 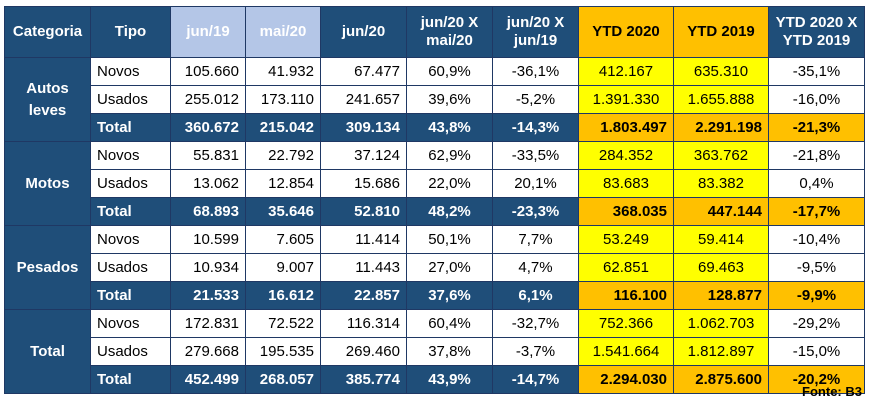 I want to click on cell-jun19: 255.012, so click(x=208, y=99).